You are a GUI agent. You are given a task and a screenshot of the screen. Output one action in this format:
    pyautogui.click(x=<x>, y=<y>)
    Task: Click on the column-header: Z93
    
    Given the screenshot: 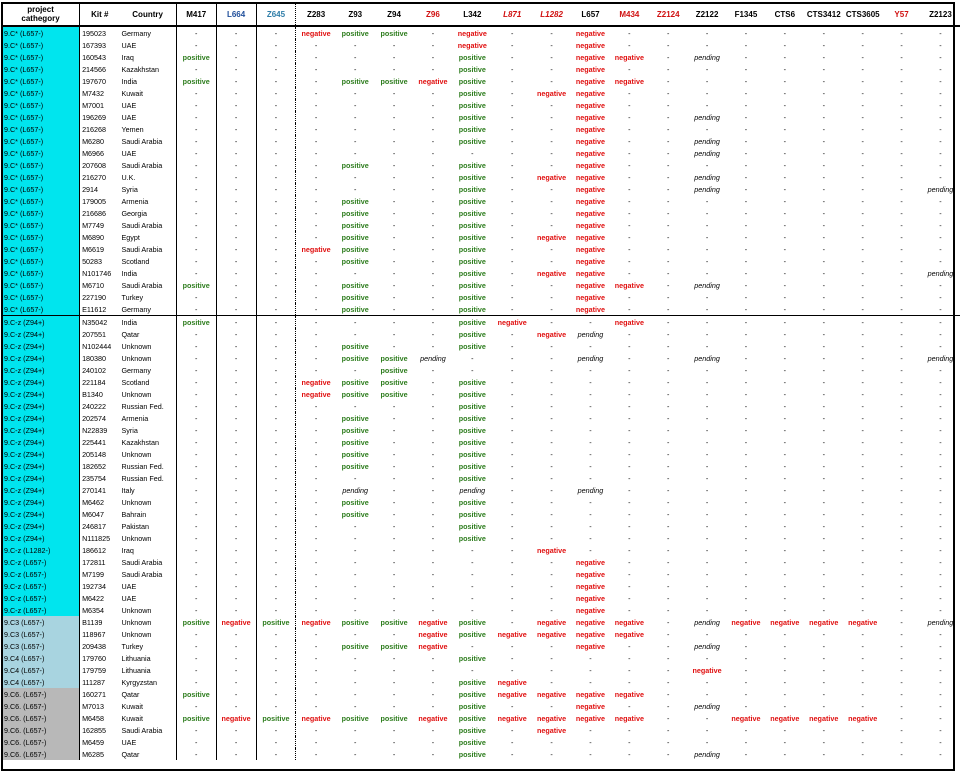 What is the action you would take?
    pyautogui.click(x=355, y=15)
    